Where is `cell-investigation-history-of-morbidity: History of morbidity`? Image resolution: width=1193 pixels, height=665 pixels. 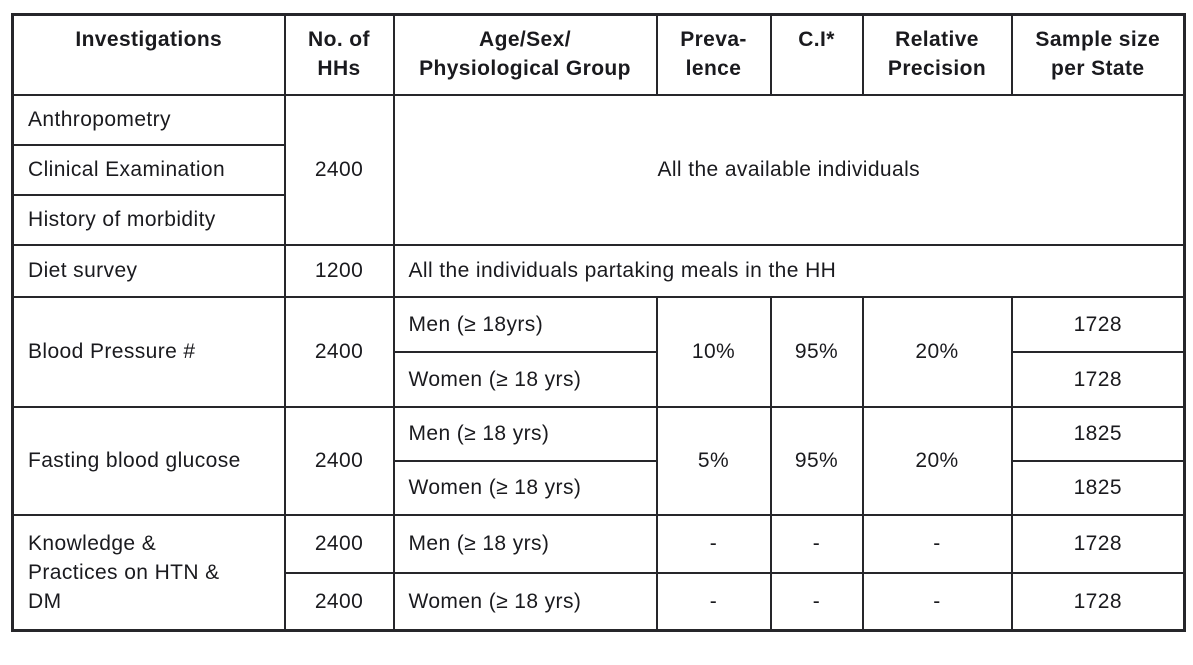
cell-investigation-history-of-morbidity: History of morbidity is located at coordinates (148, 219).